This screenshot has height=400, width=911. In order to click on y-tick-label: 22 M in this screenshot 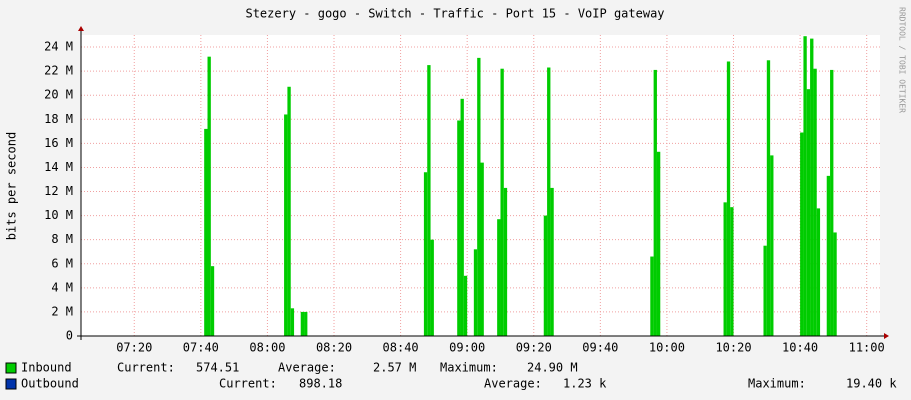, I will do `click(58, 71)`.